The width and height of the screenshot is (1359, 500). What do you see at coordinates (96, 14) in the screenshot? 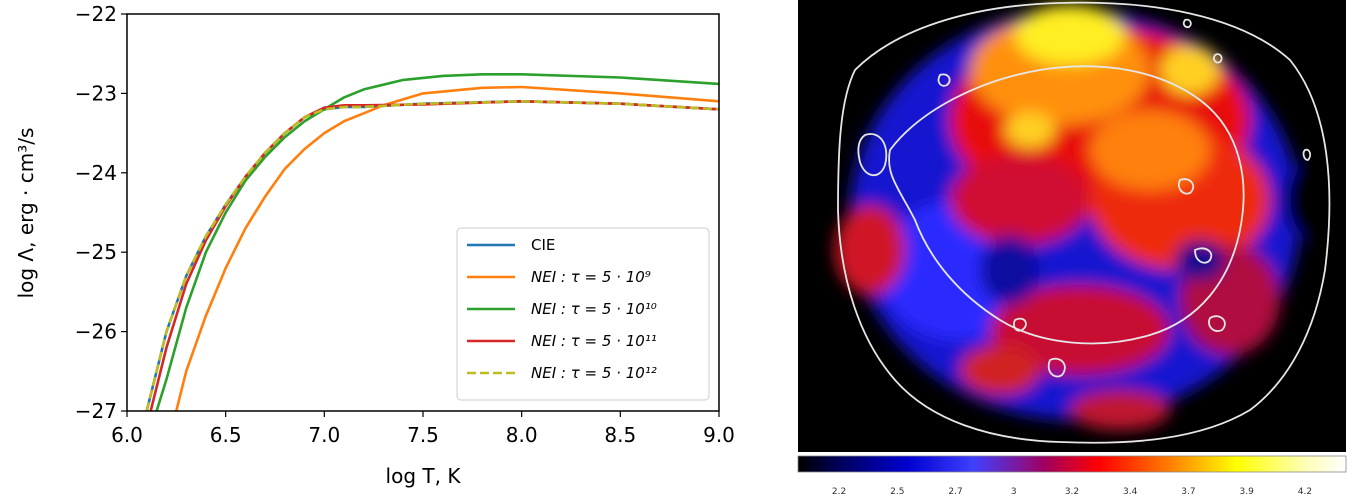
I see `y-tick-label: −22` at bounding box center [96, 14].